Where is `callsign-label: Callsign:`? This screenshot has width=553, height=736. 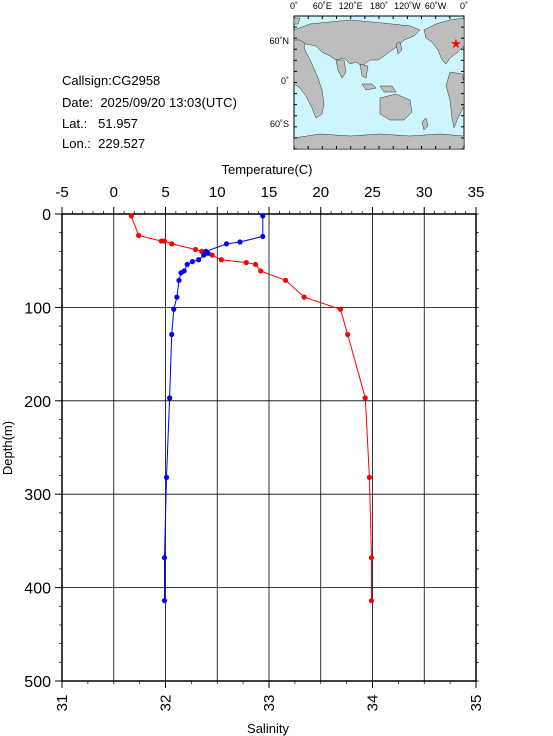
callsign-label: Callsign: is located at coordinates (87, 80).